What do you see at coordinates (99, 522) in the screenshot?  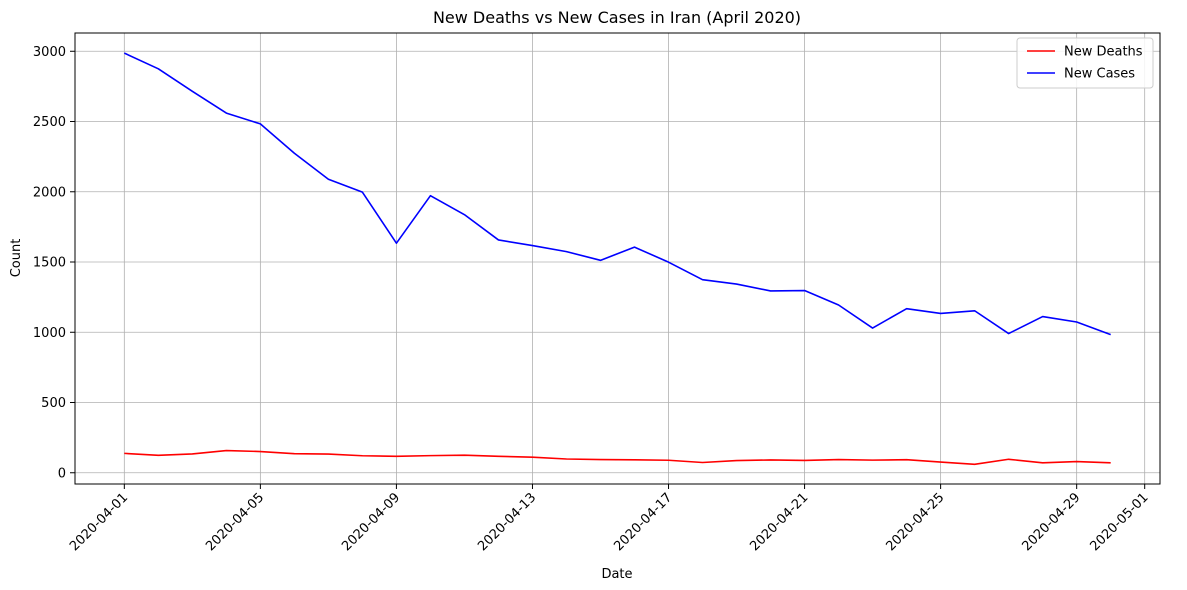 I see `x-tick-label: 2020-04-01` at bounding box center [99, 522].